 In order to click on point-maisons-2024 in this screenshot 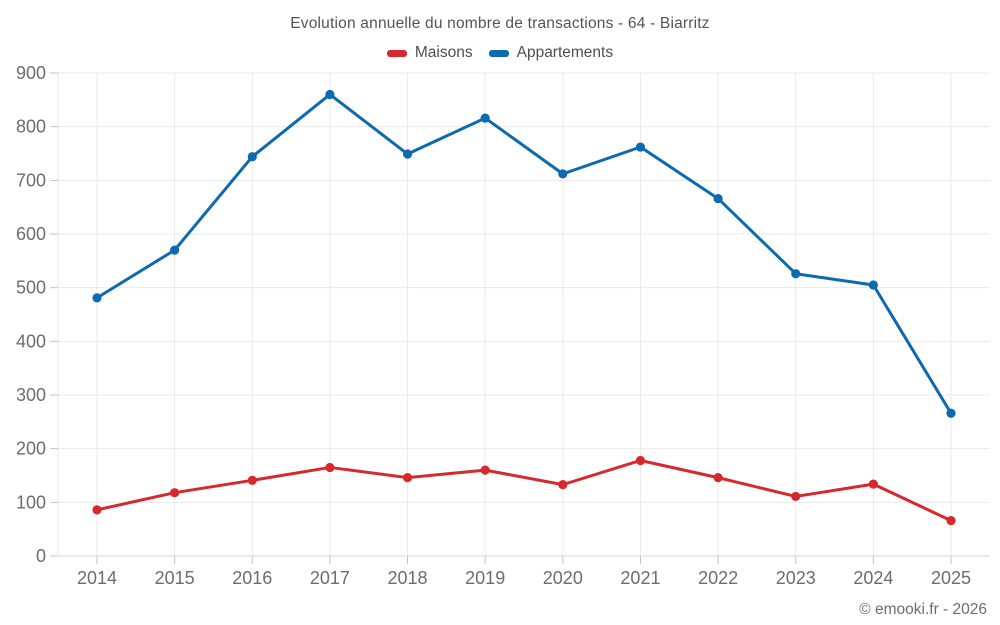, I will do `click(873, 484)`.